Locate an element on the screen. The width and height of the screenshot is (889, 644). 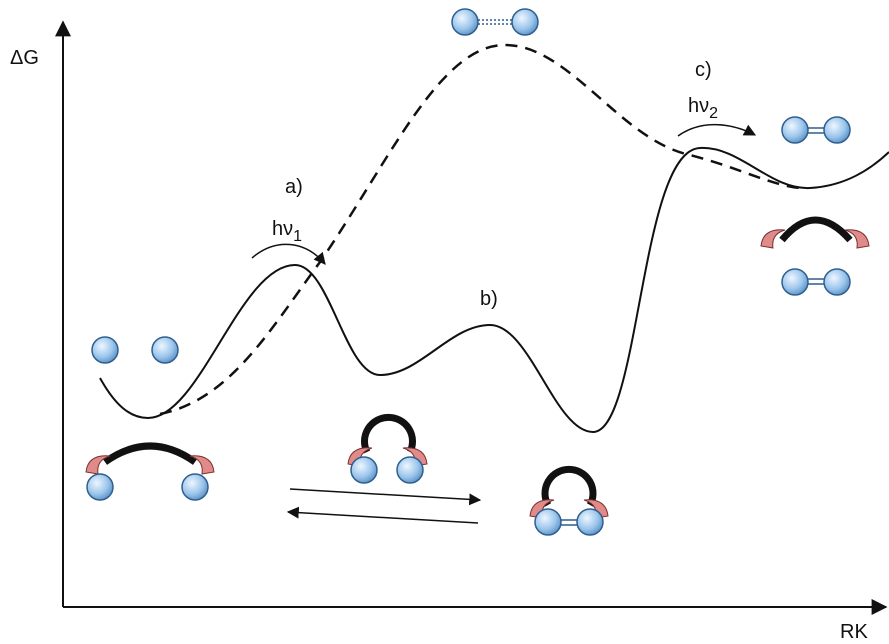
backward-arrow is located at coordinates (382, 515).